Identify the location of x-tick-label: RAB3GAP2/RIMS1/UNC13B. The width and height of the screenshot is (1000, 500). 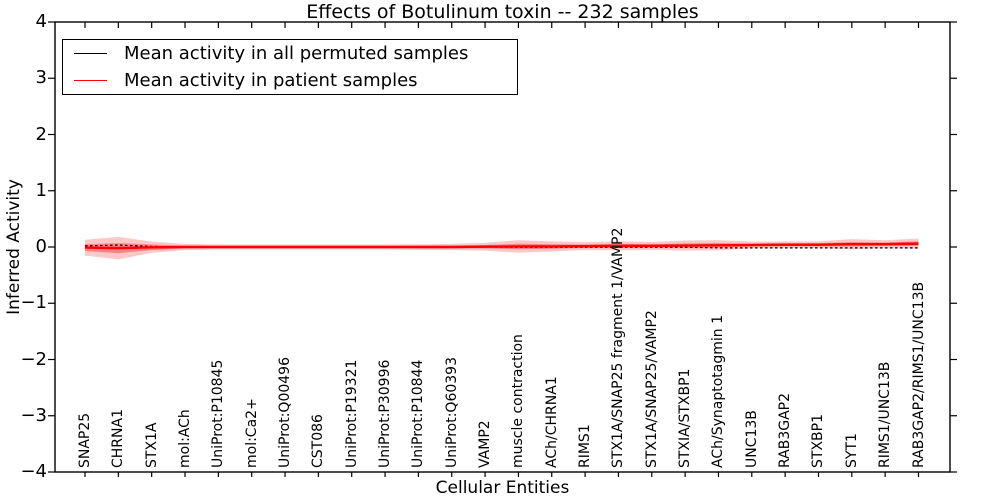
(918, 374).